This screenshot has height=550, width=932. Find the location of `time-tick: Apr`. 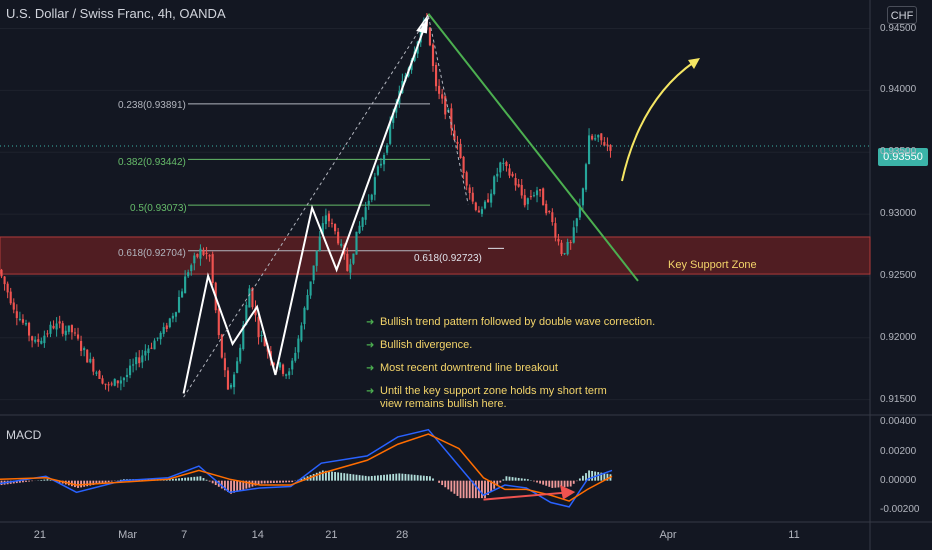

time-tick: Apr is located at coordinates (668, 535).